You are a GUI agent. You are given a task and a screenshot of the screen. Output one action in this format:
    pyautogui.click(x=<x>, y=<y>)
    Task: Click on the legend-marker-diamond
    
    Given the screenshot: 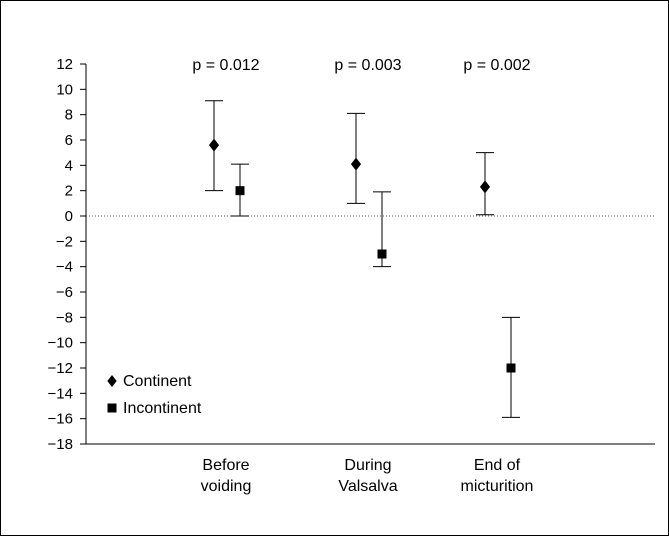 What is the action you would take?
    pyautogui.click(x=112, y=381)
    